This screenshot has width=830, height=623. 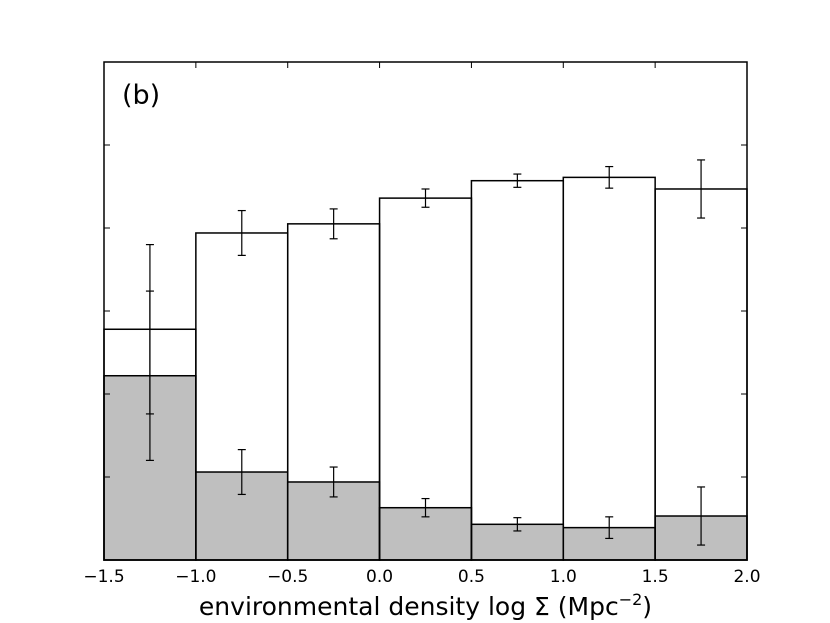 What do you see at coordinates (195, 577) in the screenshot?
I see `x-tick-label: −1.0` at bounding box center [195, 577].